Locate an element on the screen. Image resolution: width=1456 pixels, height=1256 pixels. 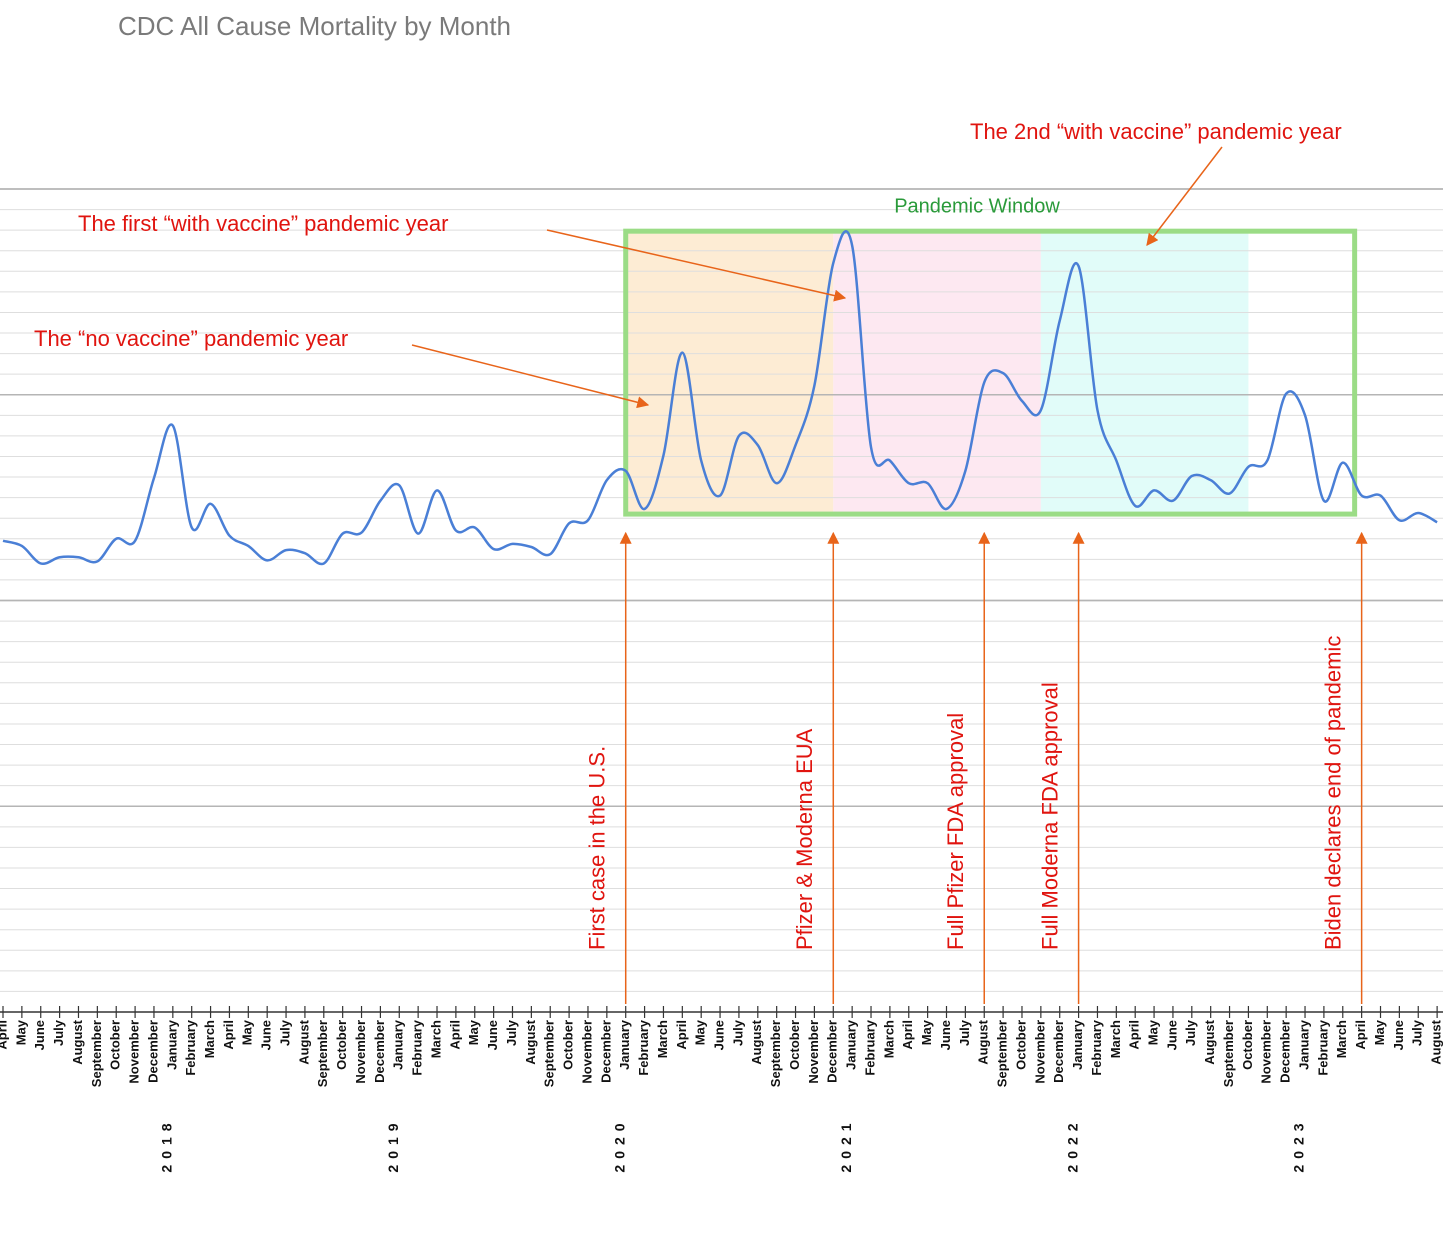
annotation: The 2nd “with vaccine” pandemic year is located at coordinates (1156, 131).